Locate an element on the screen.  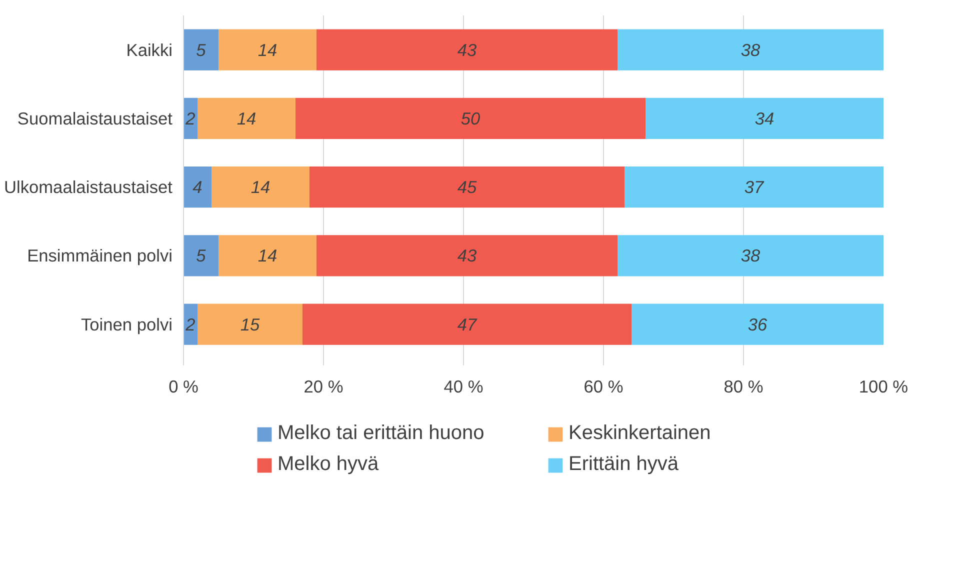
legend-label: Erittäin hyvä is located at coordinates (624, 464).